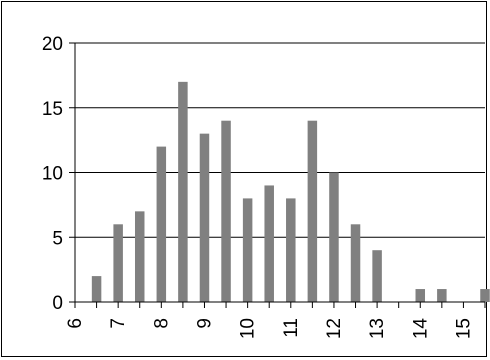  Describe the element at coordinates (420, 329) in the screenshot. I see `x-tick-label: 14` at that location.